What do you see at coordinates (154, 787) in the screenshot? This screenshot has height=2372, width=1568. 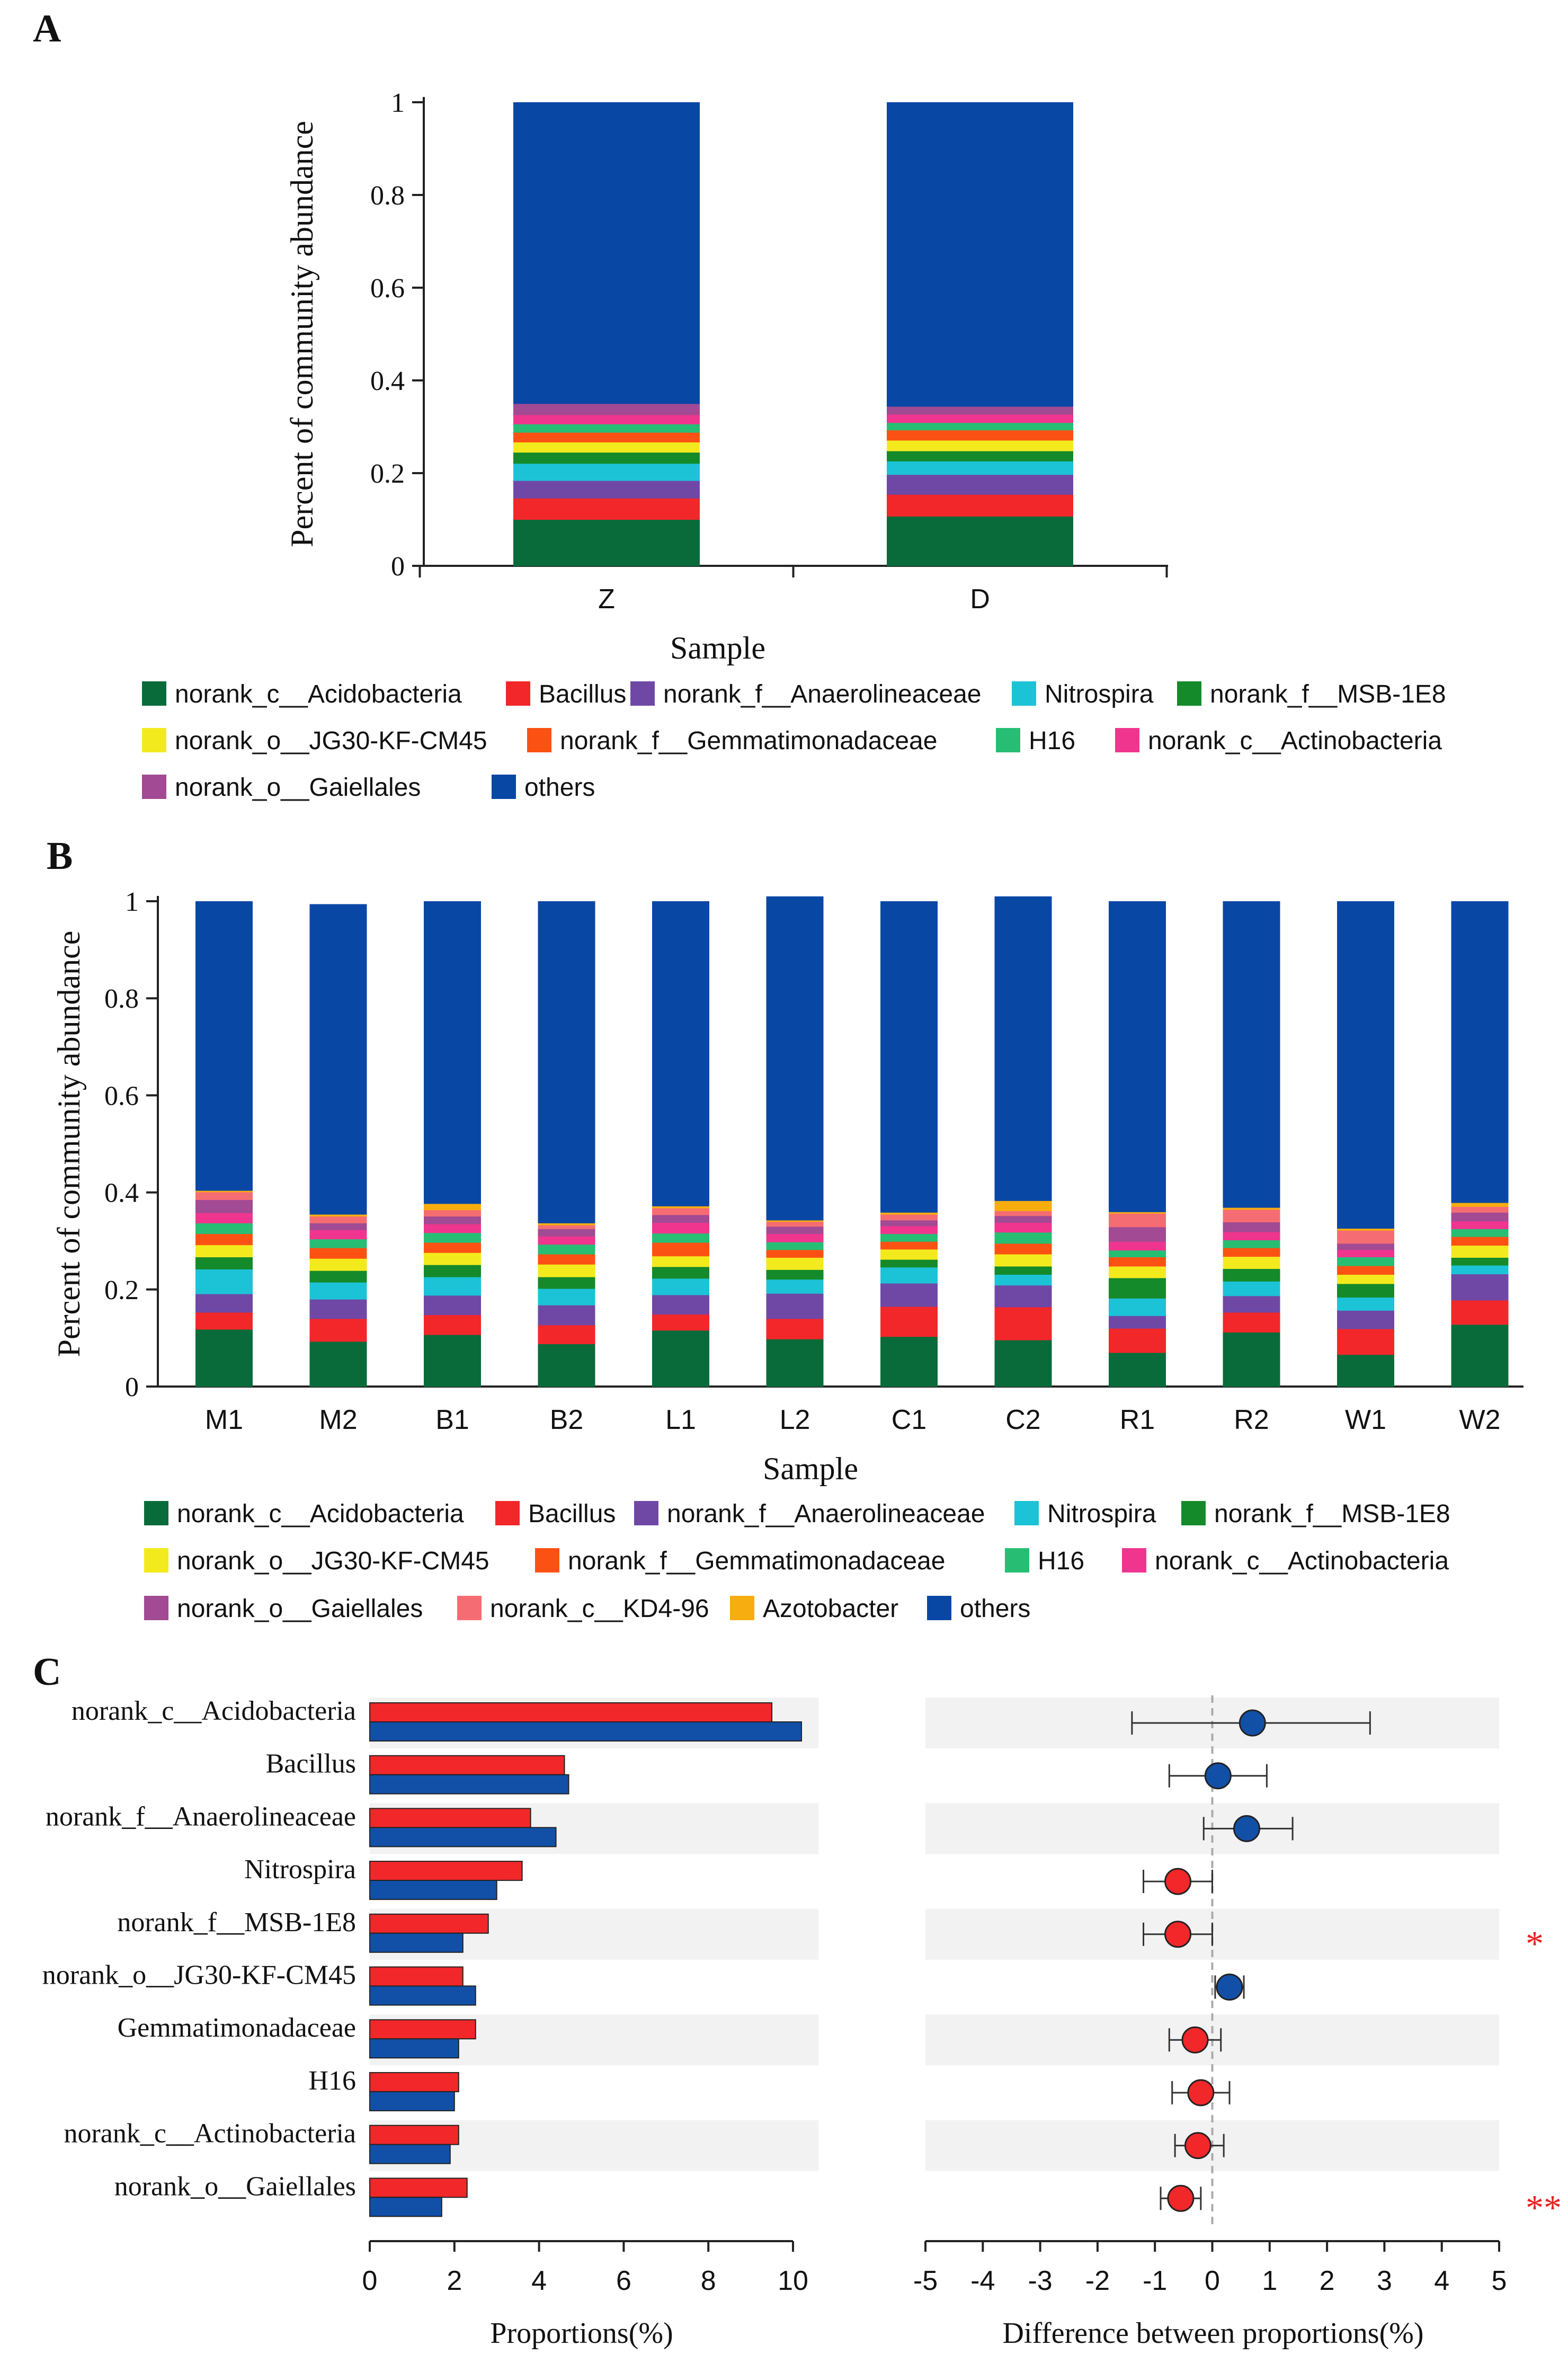 I see `panel-a-legend-swatch-norank-o-gaiellales` at bounding box center [154, 787].